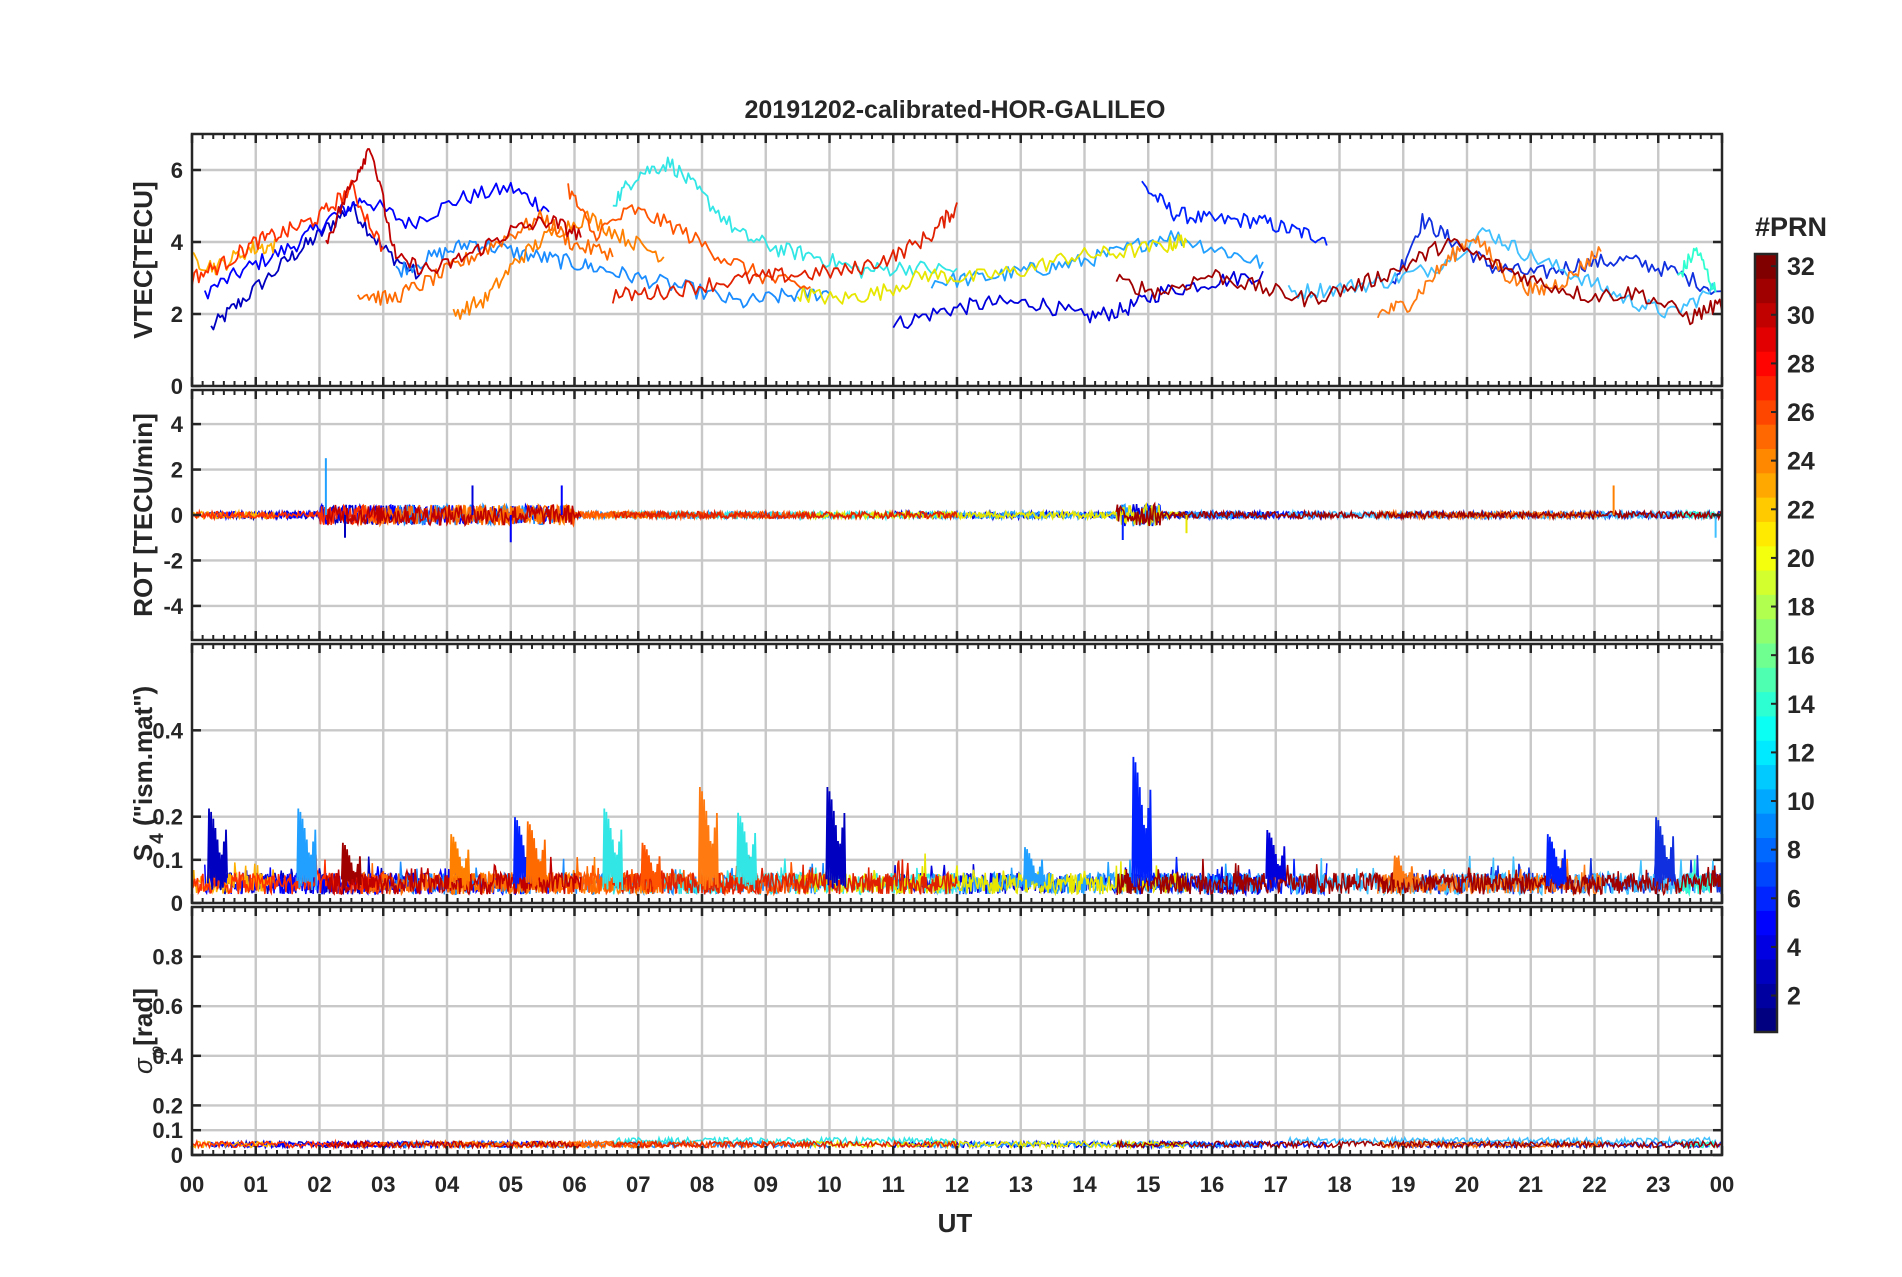  What do you see at coordinates (511, 1184) in the screenshot?
I see `x-tick-label: 05` at bounding box center [511, 1184].